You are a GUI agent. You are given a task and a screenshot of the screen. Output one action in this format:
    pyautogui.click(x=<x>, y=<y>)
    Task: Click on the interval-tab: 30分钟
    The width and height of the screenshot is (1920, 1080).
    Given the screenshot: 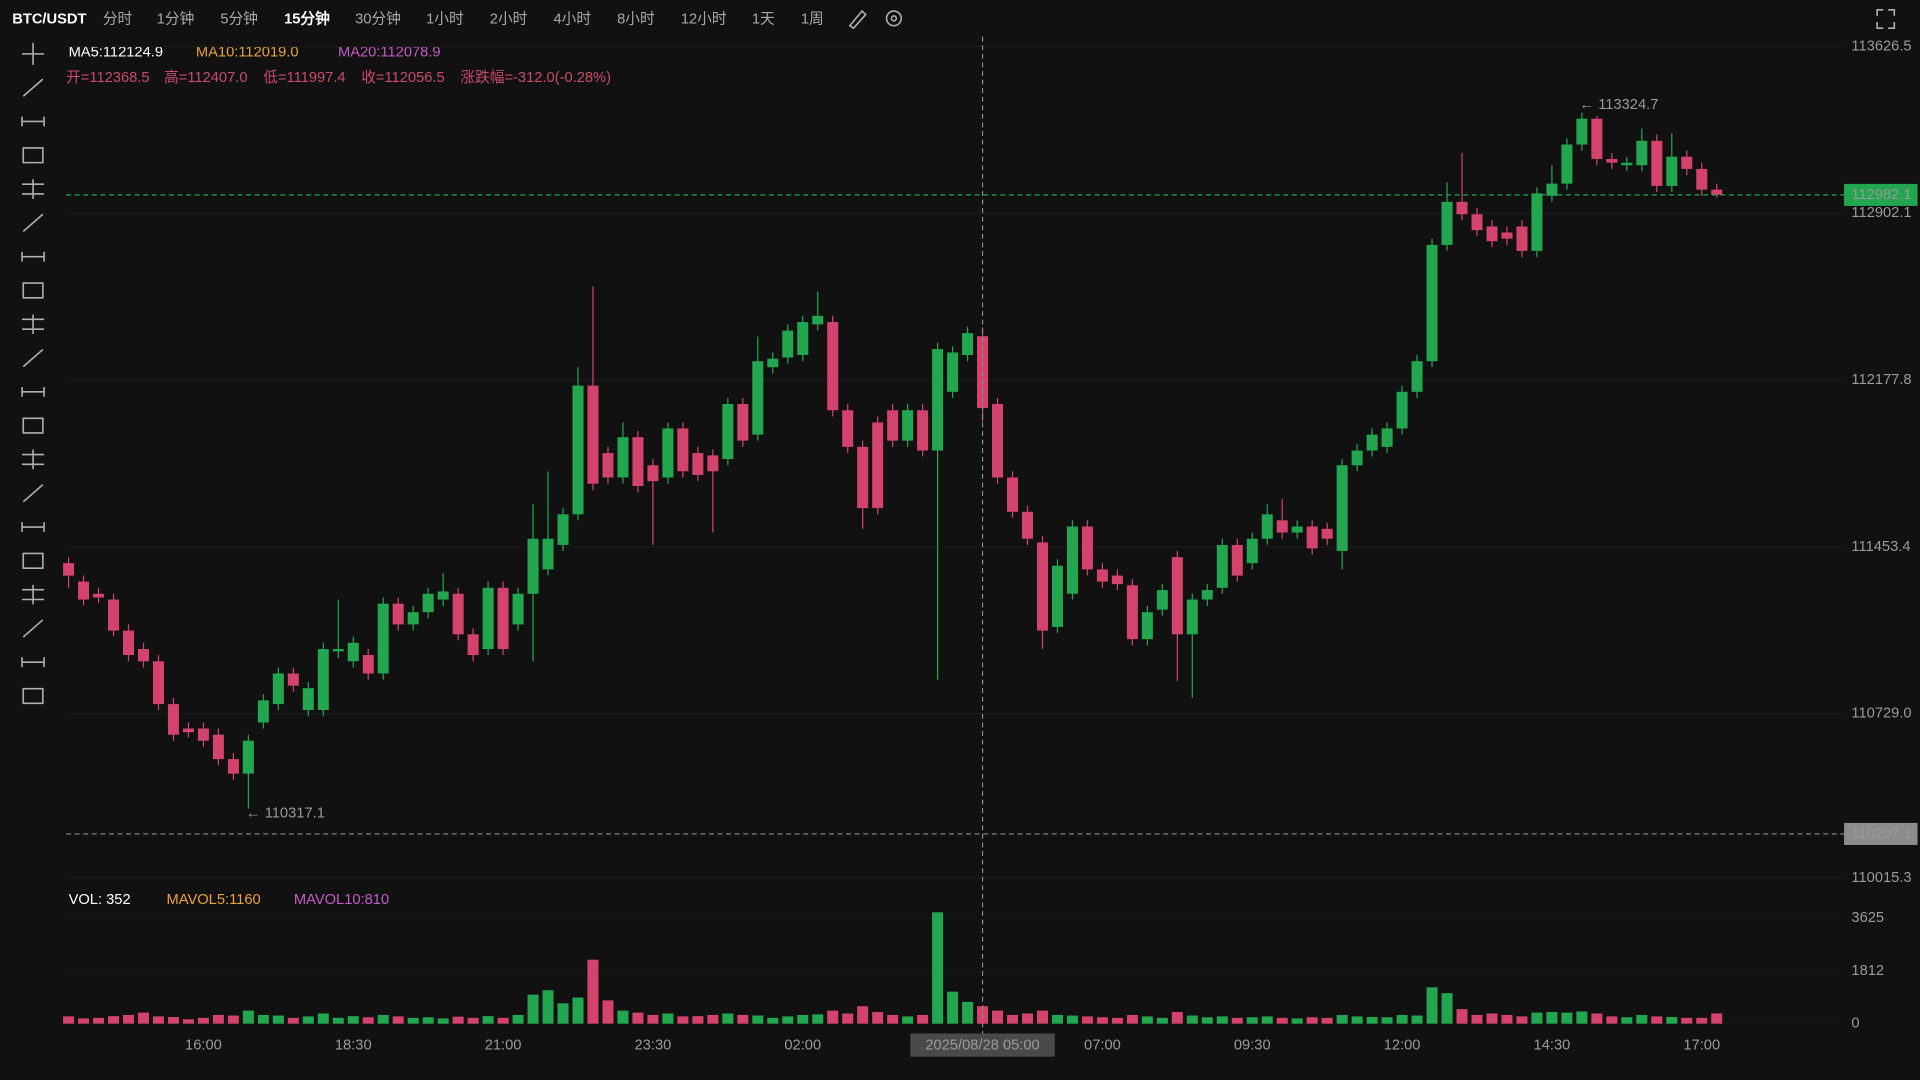 What is the action you would take?
    pyautogui.click(x=378, y=18)
    